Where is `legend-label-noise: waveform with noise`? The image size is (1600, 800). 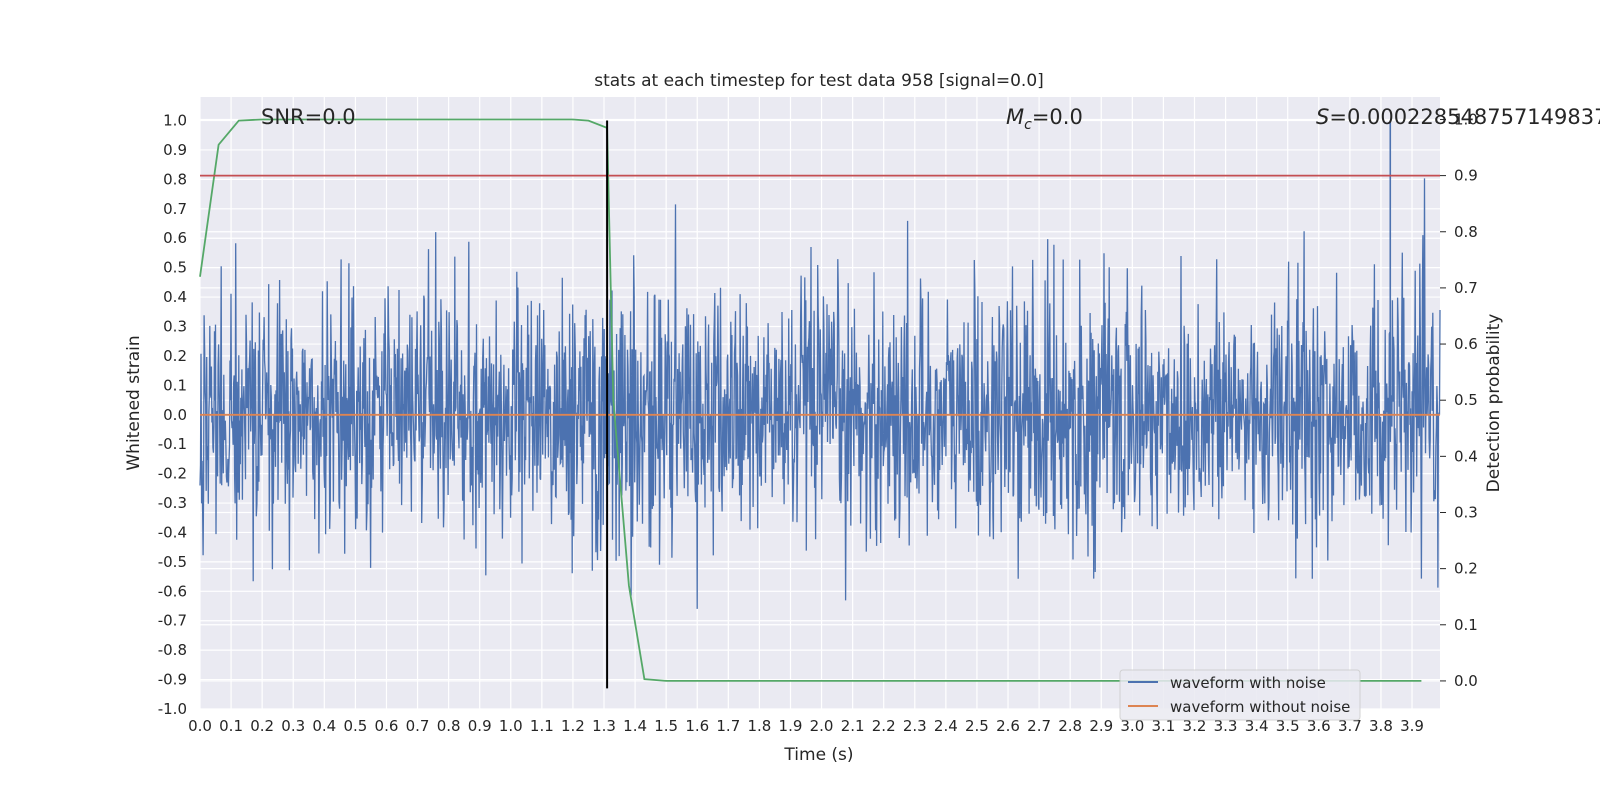 legend-label-noise: waveform with noise is located at coordinates (1248, 683).